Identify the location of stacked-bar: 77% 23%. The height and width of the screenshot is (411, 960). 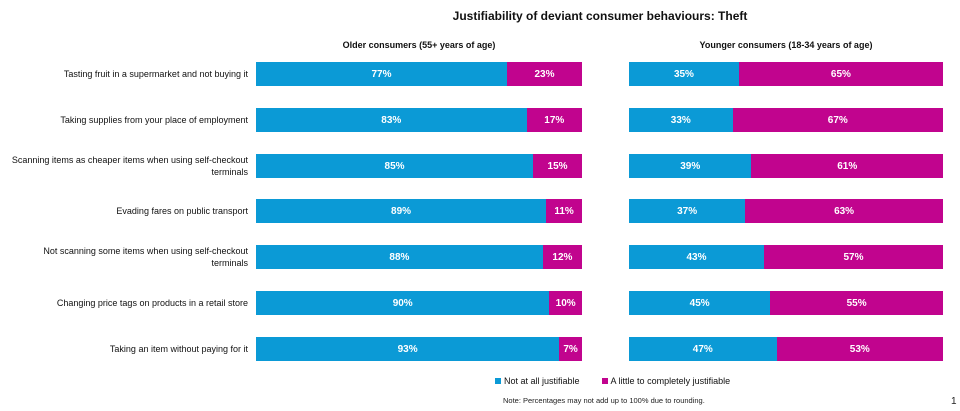
(419, 74).